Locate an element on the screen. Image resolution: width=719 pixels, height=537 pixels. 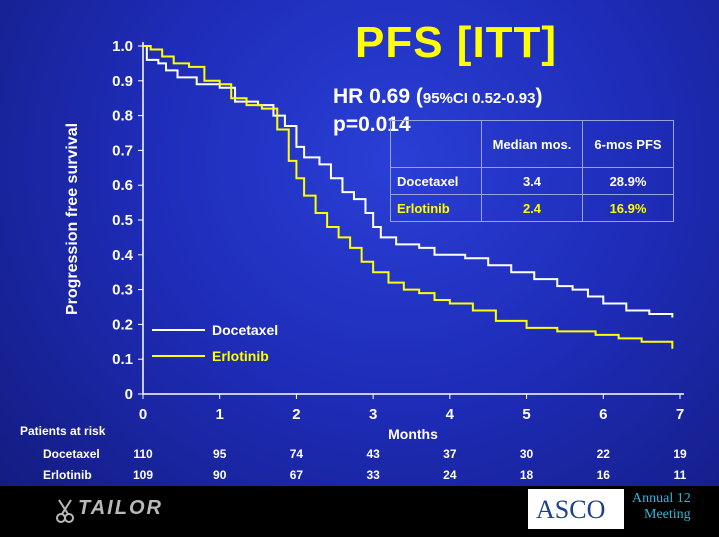
hr-ci: 95%CI 0.52-0.93 is located at coordinates (479, 98).